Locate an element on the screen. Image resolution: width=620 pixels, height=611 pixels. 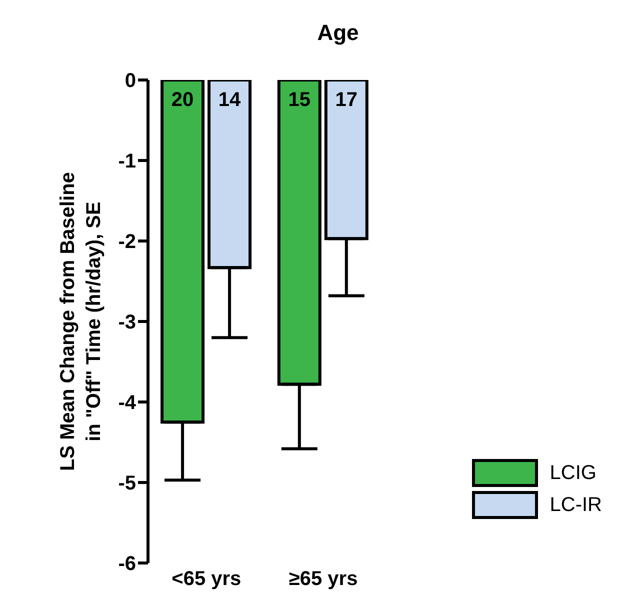
y-axis-title: LS Mean Change from Baseline in "Off" Time (hr/day), SE is located at coordinates (81, 321).